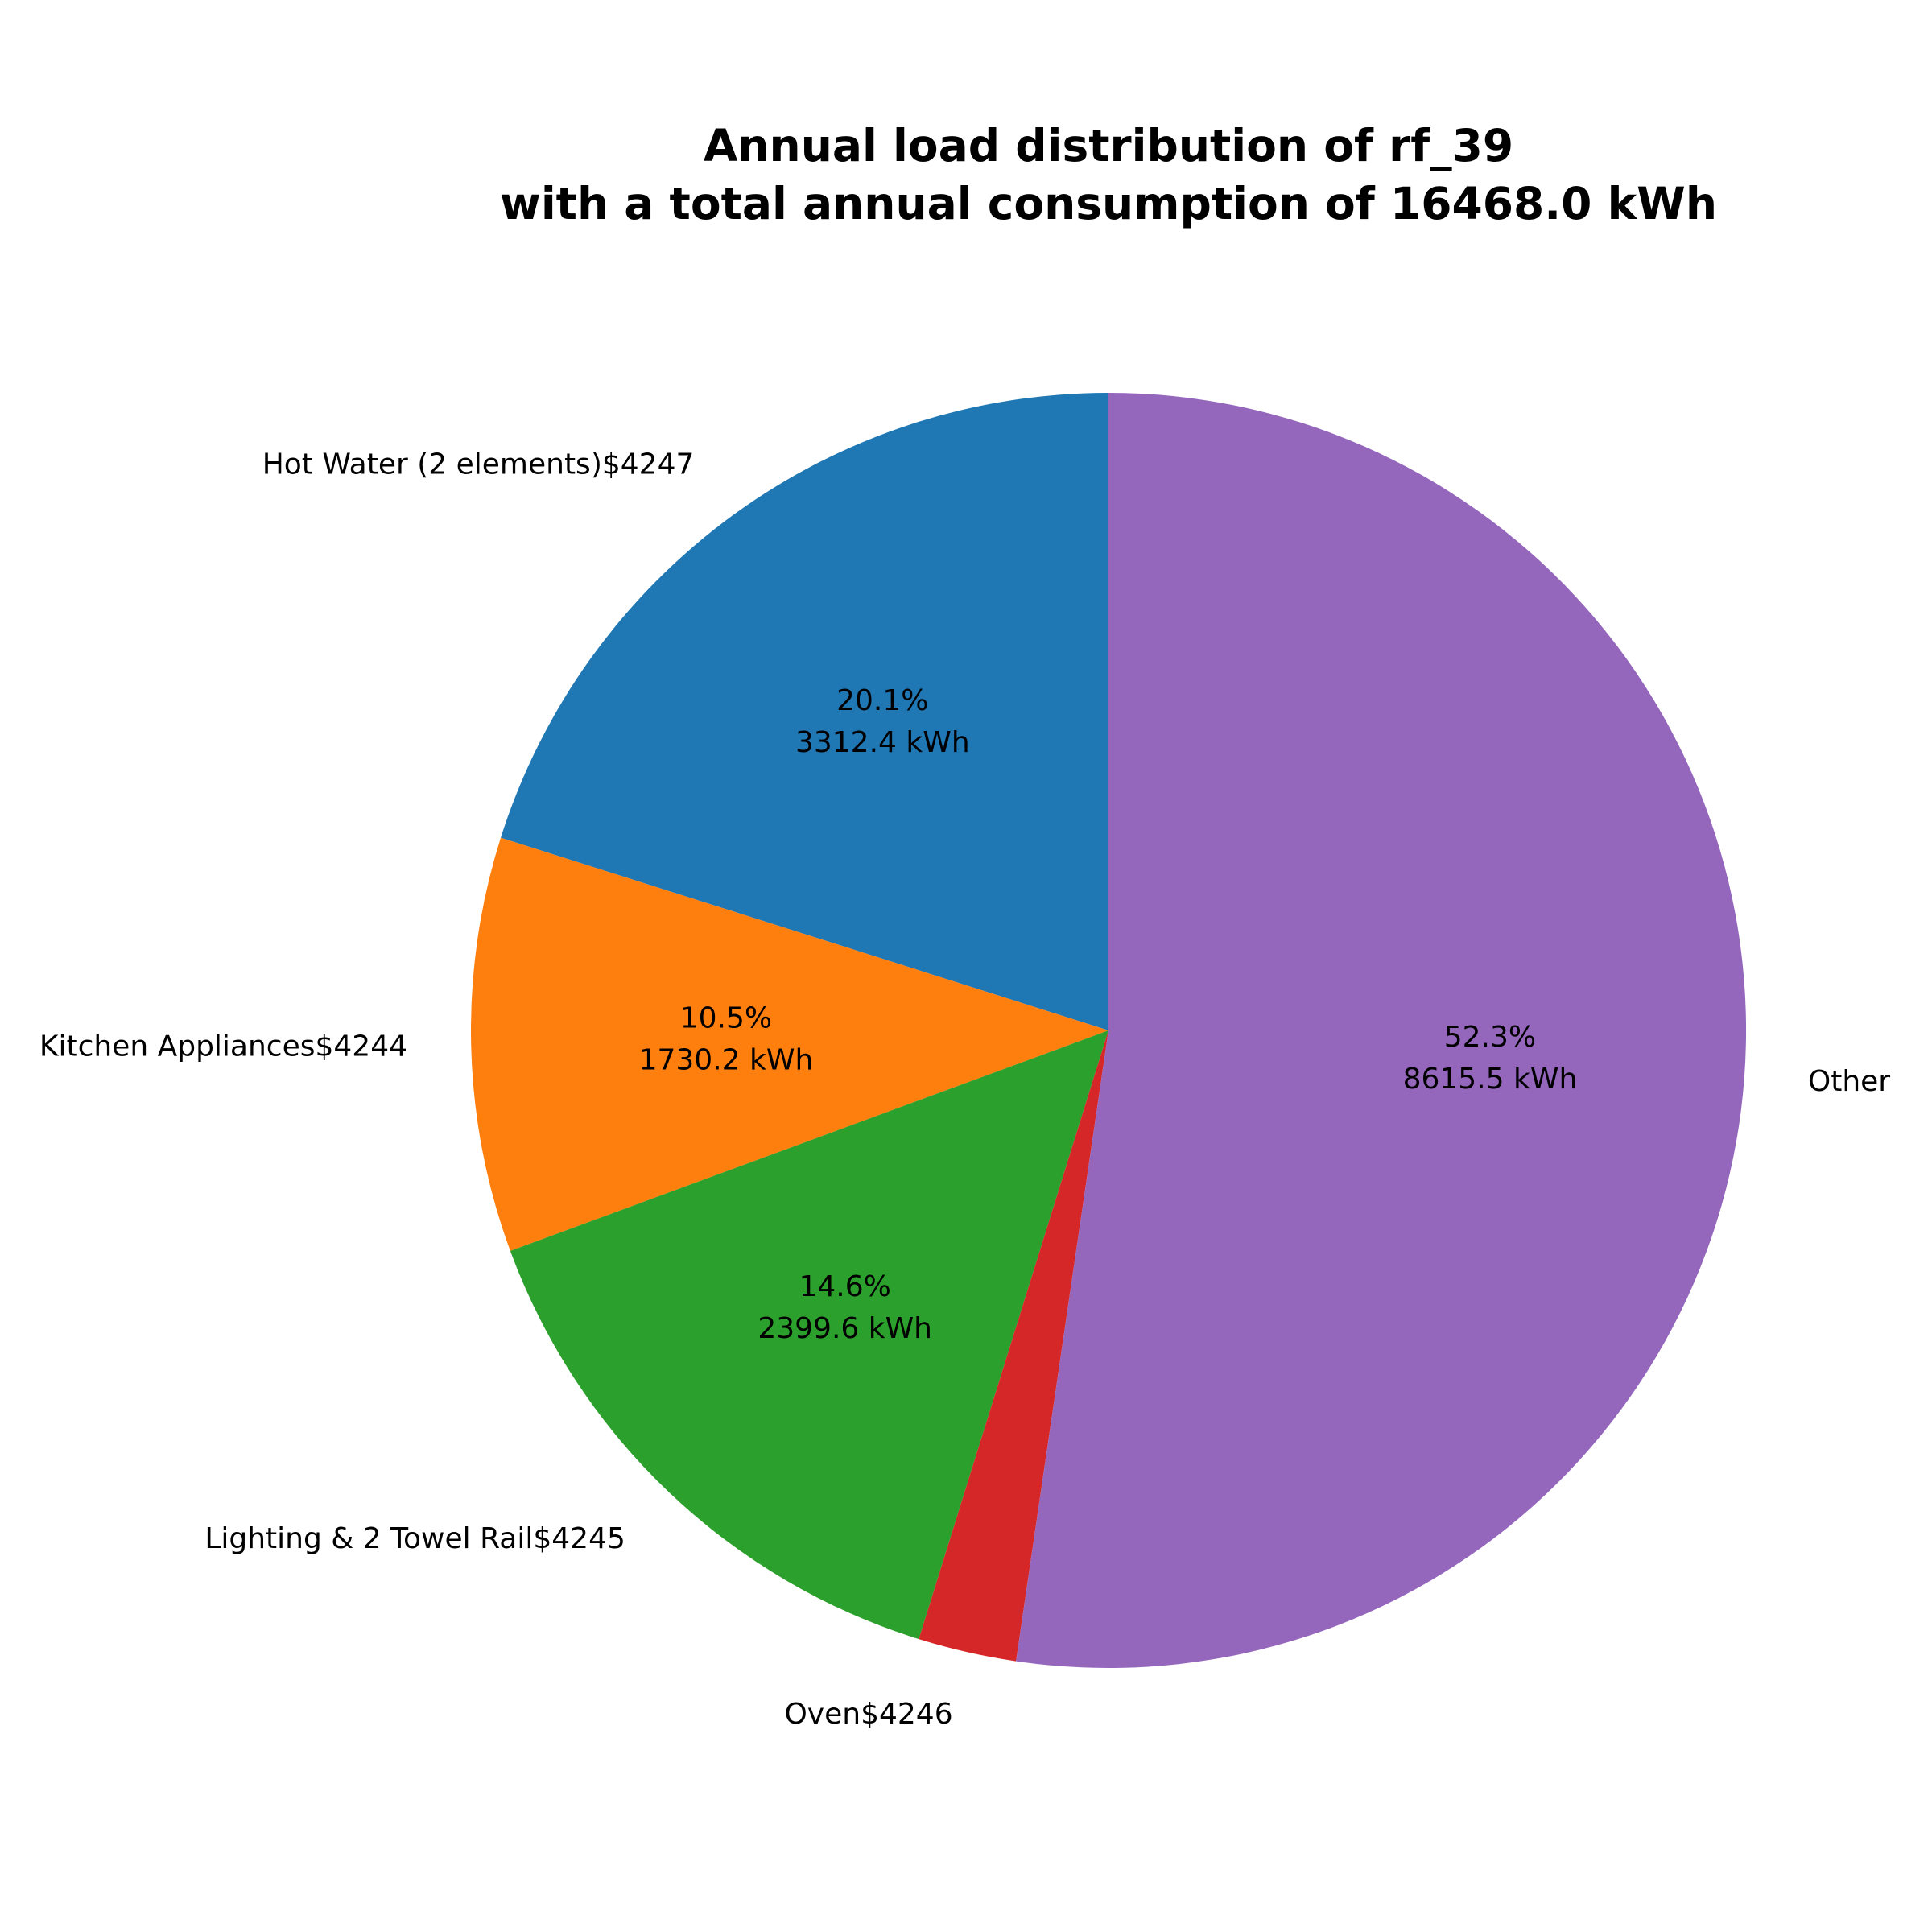 This screenshot has width=1932, height=1932. I want to click on slice-value-label-2: 2399.6 kWh, so click(845, 1328).